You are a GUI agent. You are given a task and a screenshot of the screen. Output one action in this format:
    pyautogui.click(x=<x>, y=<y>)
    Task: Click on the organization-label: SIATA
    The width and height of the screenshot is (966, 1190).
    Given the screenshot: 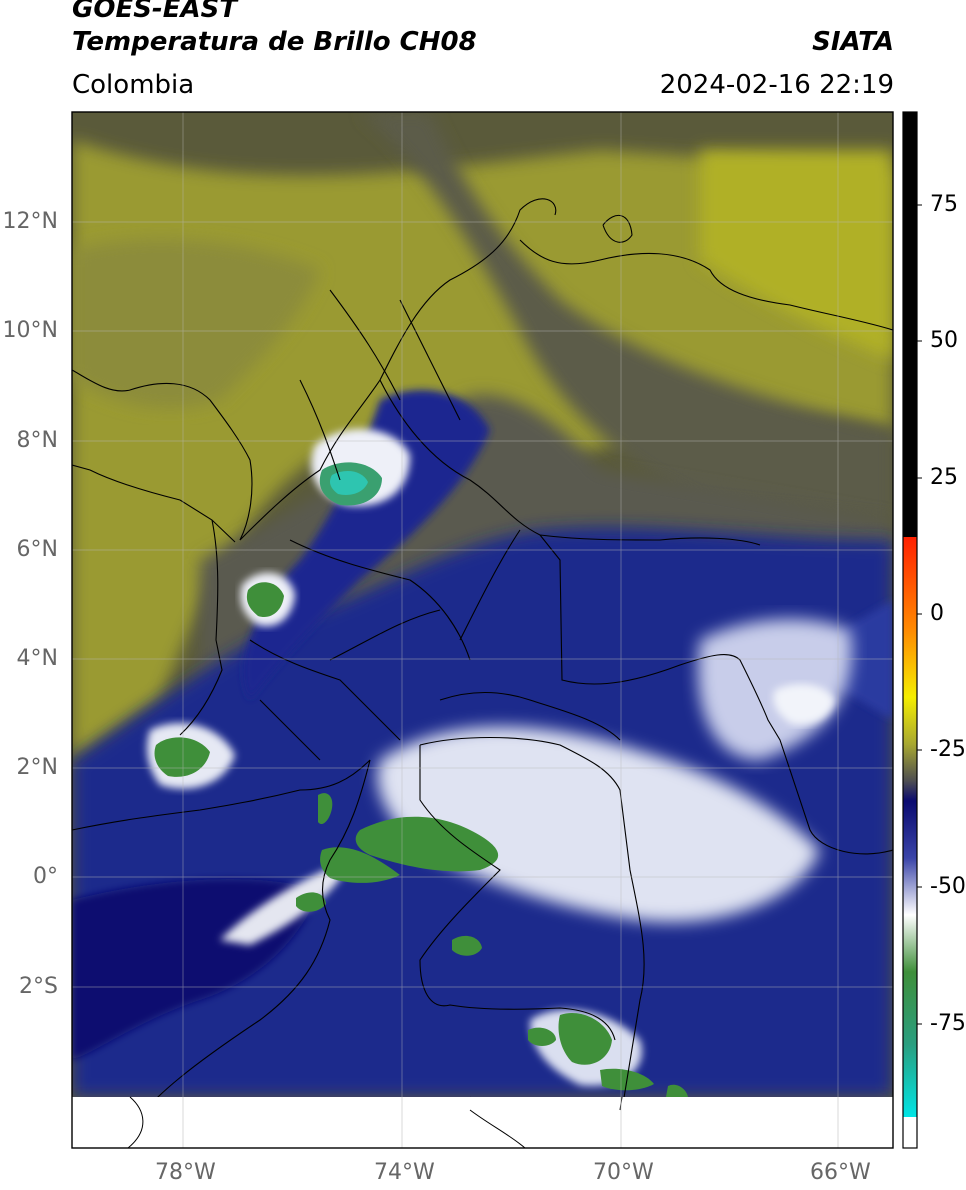 What is the action you would take?
    pyautogui.click(x=853, y=42)
    